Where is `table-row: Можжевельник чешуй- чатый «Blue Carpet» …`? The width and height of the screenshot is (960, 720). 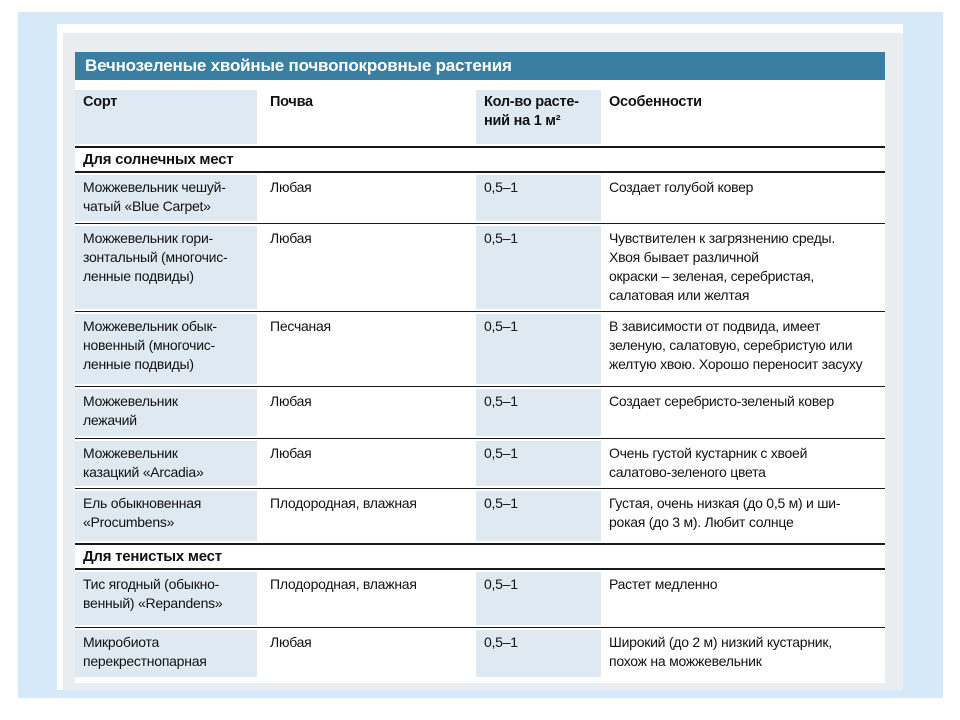
table-row: Можжевельник чешуй- чатый «Blue Carpet» … is located at coordinates (480, 198).